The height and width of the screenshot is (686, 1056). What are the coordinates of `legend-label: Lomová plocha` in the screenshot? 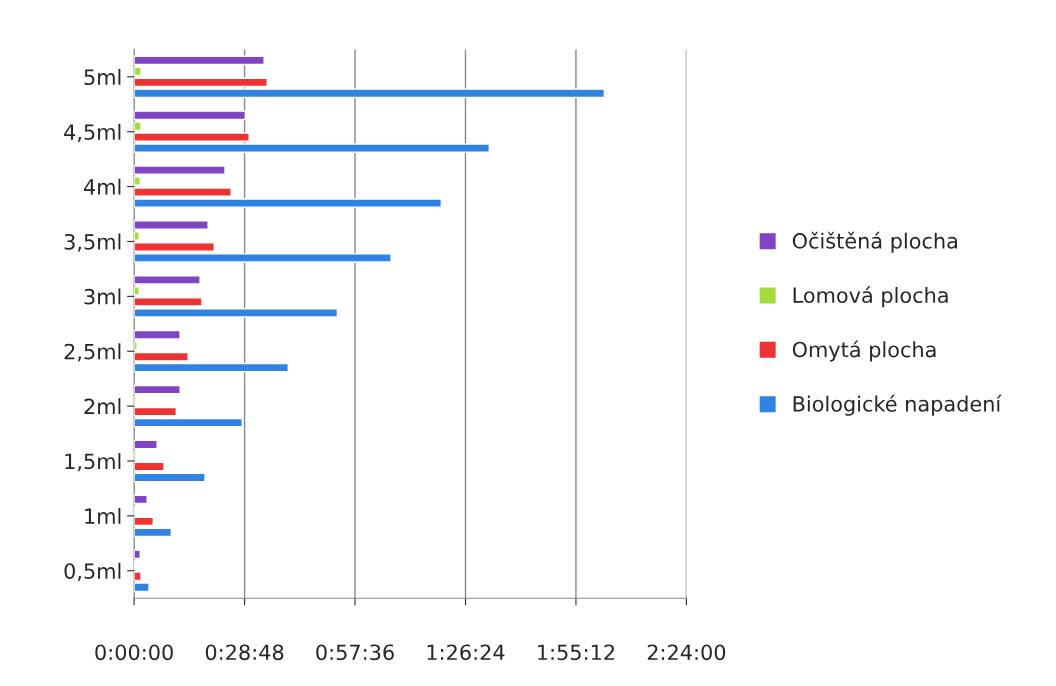 It's located at (870, 297).